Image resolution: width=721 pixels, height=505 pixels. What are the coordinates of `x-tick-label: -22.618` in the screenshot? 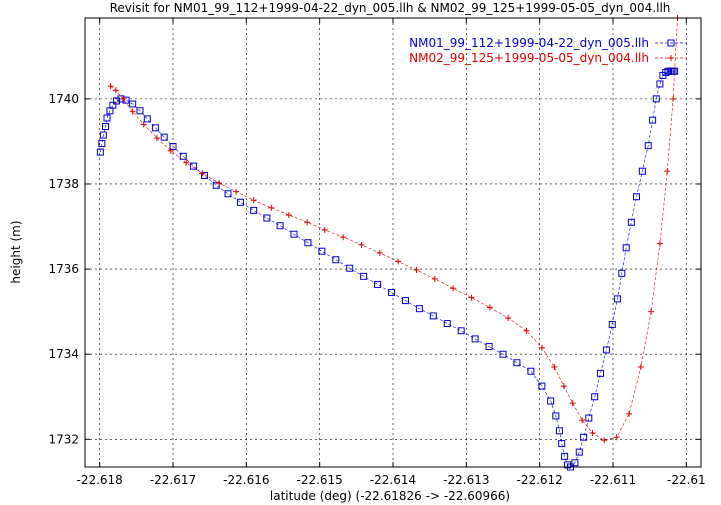 It's located at (100, 480).